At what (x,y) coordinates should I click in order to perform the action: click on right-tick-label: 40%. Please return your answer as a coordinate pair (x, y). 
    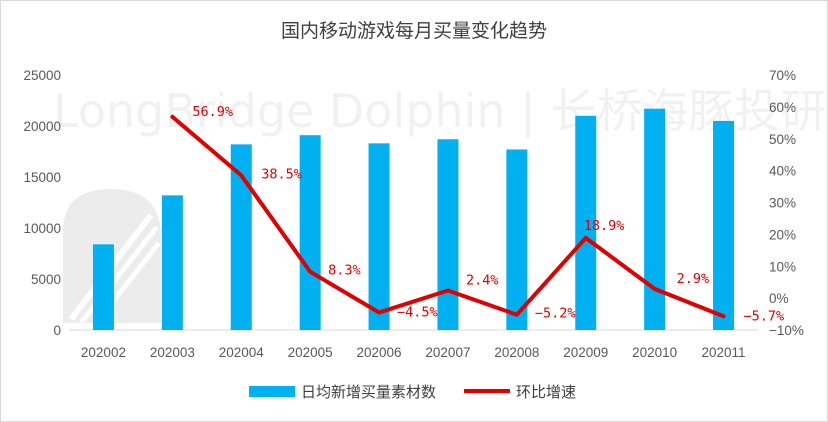
    Looking at the image, I should click on (782, 171).